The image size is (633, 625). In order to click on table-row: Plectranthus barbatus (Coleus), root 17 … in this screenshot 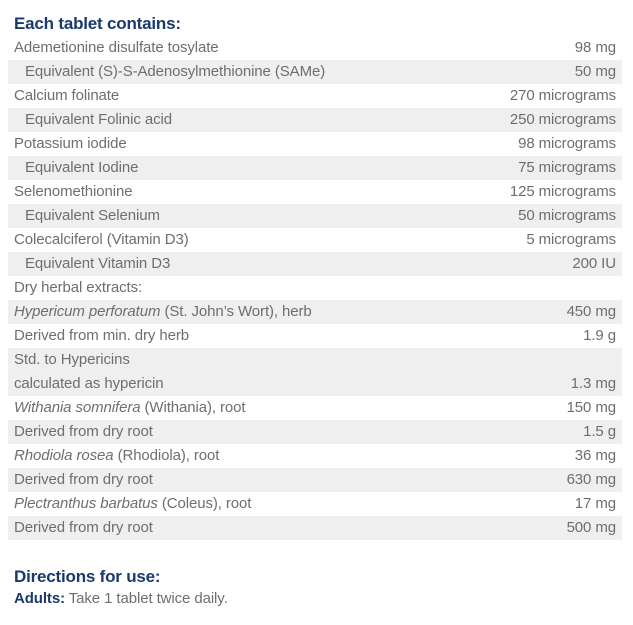, I will do `click(315, 504)`.